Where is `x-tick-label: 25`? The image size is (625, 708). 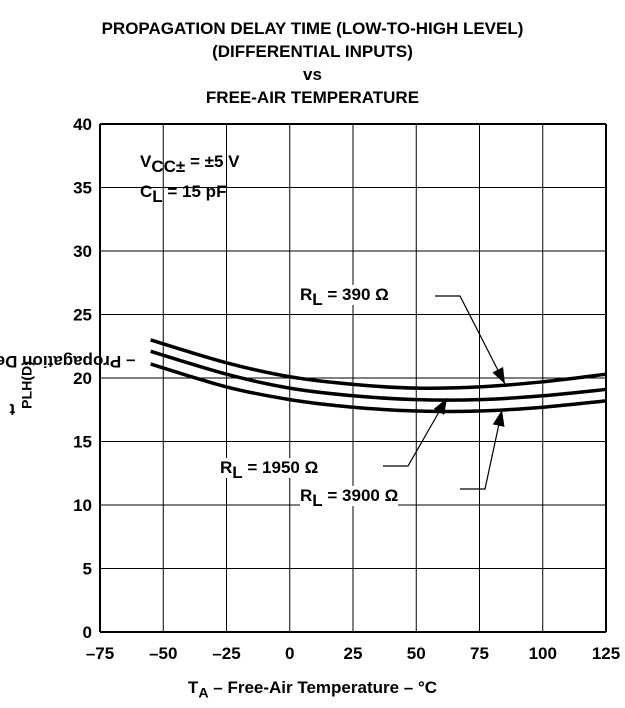 x-tick-label: 25 is located at coordinates (353, 653).